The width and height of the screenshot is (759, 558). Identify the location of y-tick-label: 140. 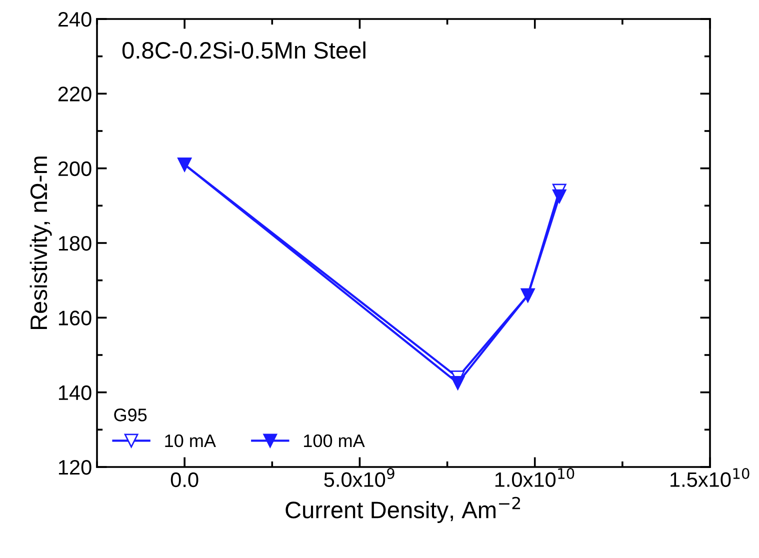
(75, 392).